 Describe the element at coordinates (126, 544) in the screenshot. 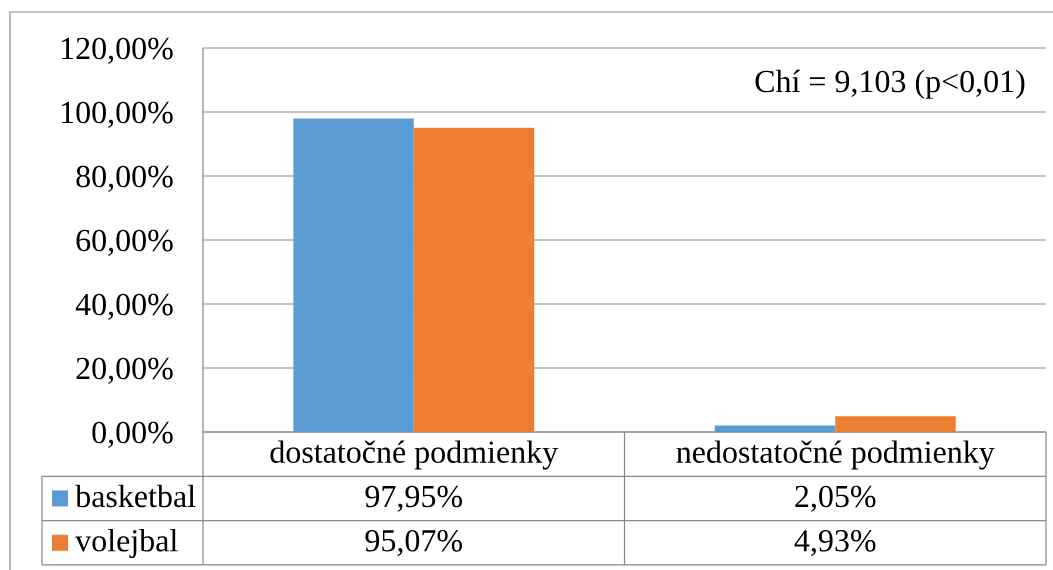

I see `legend-label: volejbal` at that location.